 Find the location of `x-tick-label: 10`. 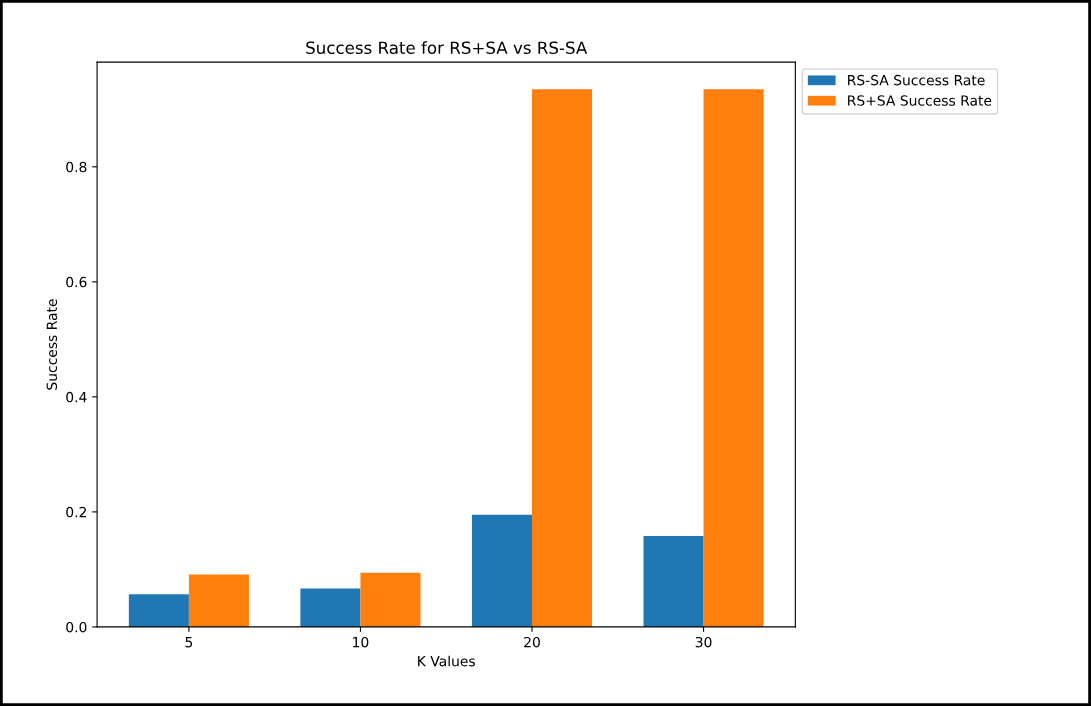

x-tick-label: 10 is located at coordinates (361, 642).